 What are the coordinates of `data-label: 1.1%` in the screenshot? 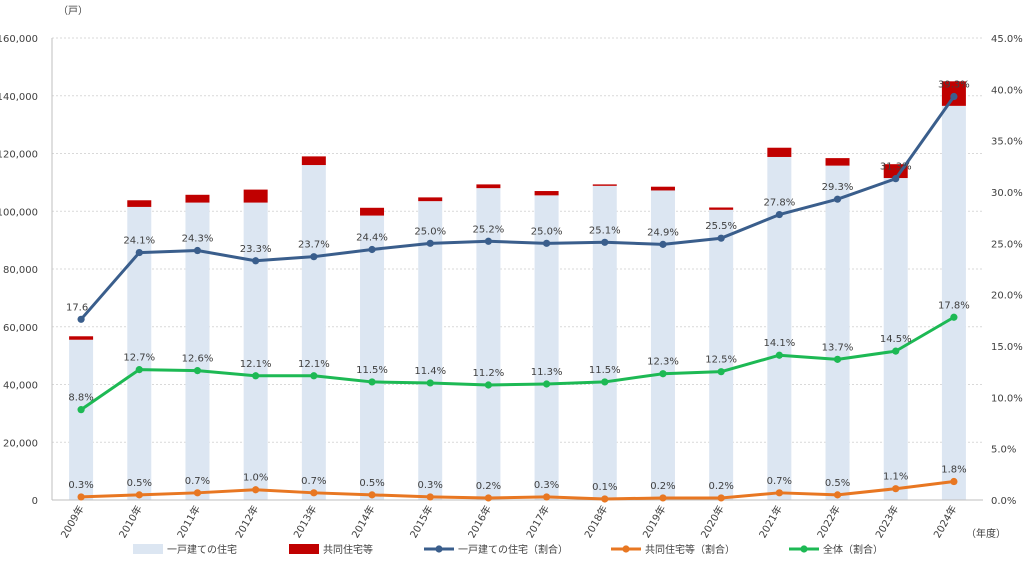 It's located at (895, 477).